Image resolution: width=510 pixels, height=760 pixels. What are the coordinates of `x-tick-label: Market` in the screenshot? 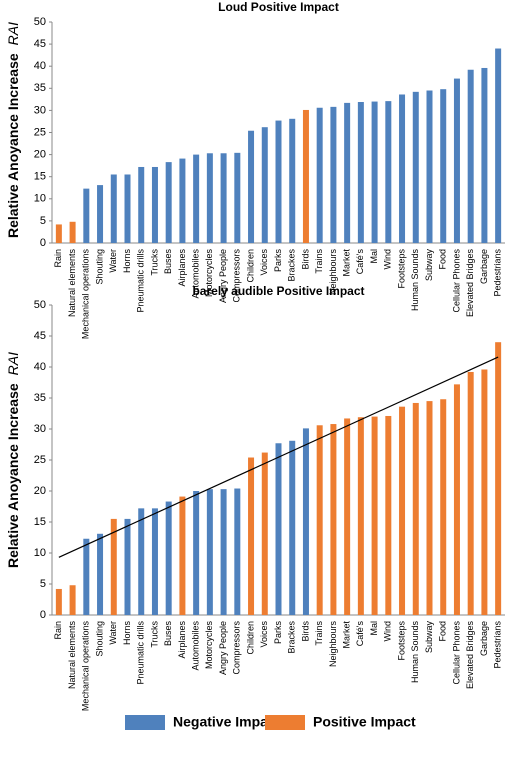 It's located at (347, 263).